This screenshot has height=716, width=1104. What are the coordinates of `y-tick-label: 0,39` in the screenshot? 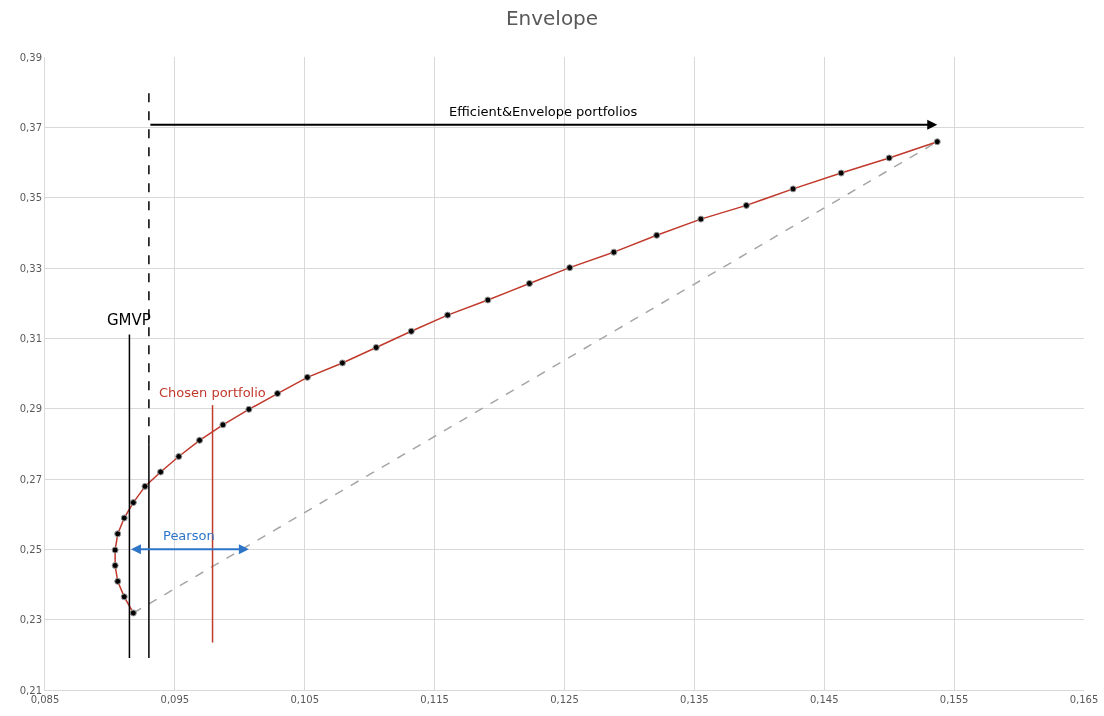 It's located at (30, 57).